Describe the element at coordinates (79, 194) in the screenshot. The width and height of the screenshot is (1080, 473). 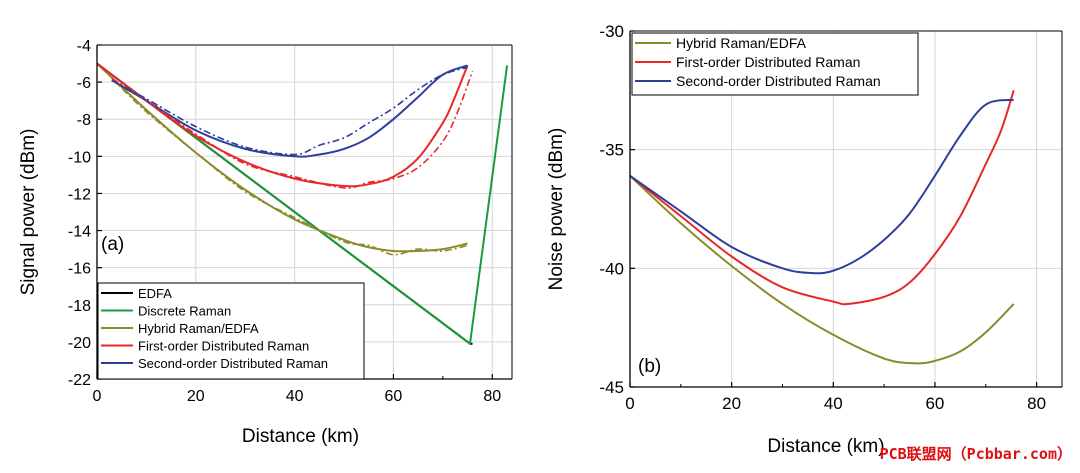
I see `y-tick-label: -12` at that location.